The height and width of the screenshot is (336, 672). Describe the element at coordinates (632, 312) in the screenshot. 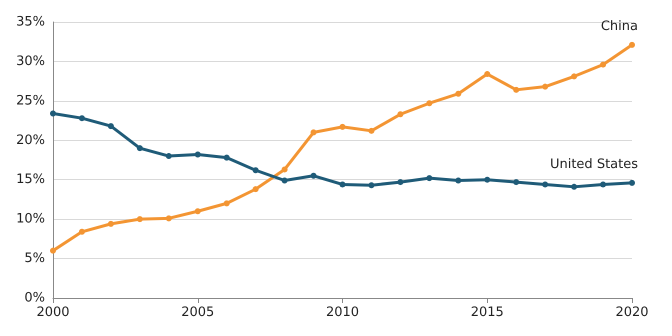

I see `x-tick-label: 2020` at that location.